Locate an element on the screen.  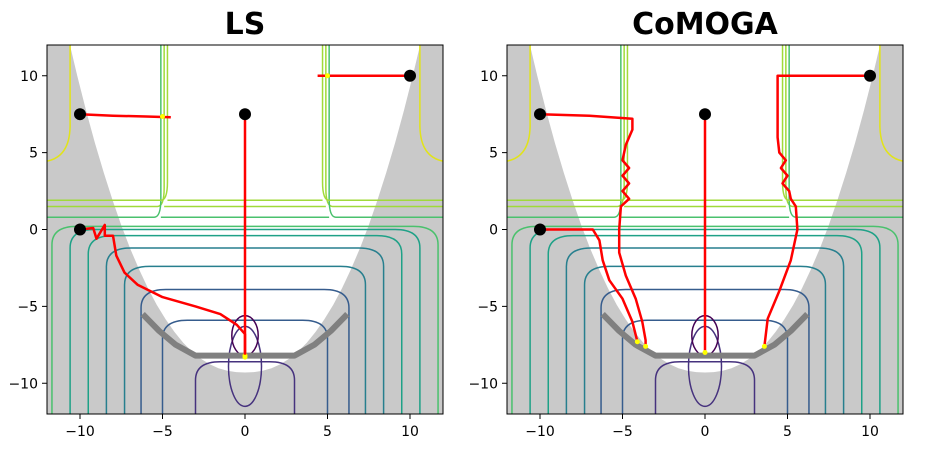
chart-title: LS is located at coordinates (245, 24).